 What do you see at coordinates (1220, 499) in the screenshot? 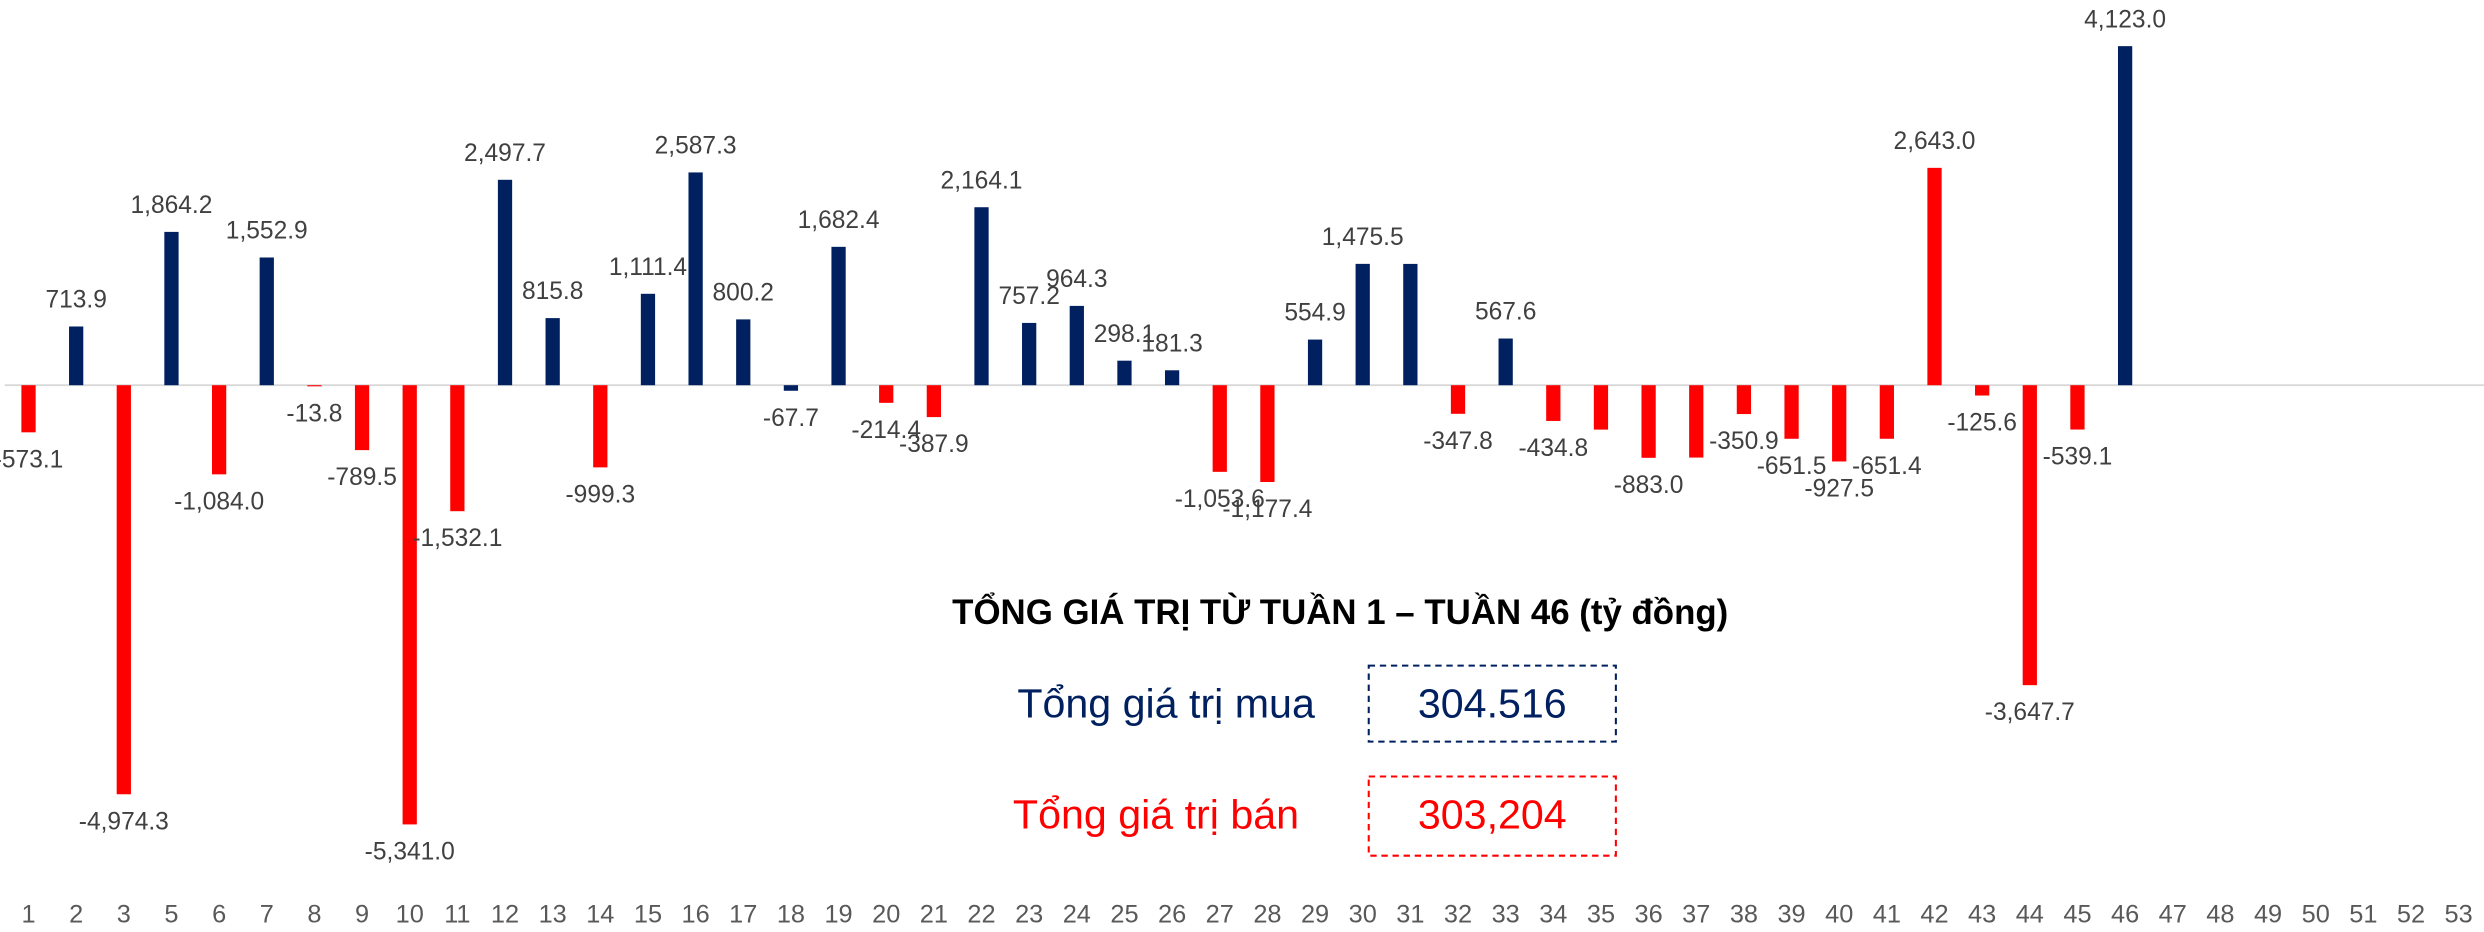
I see `data-label: -1,053.6` at bounding box center [1220, 499].